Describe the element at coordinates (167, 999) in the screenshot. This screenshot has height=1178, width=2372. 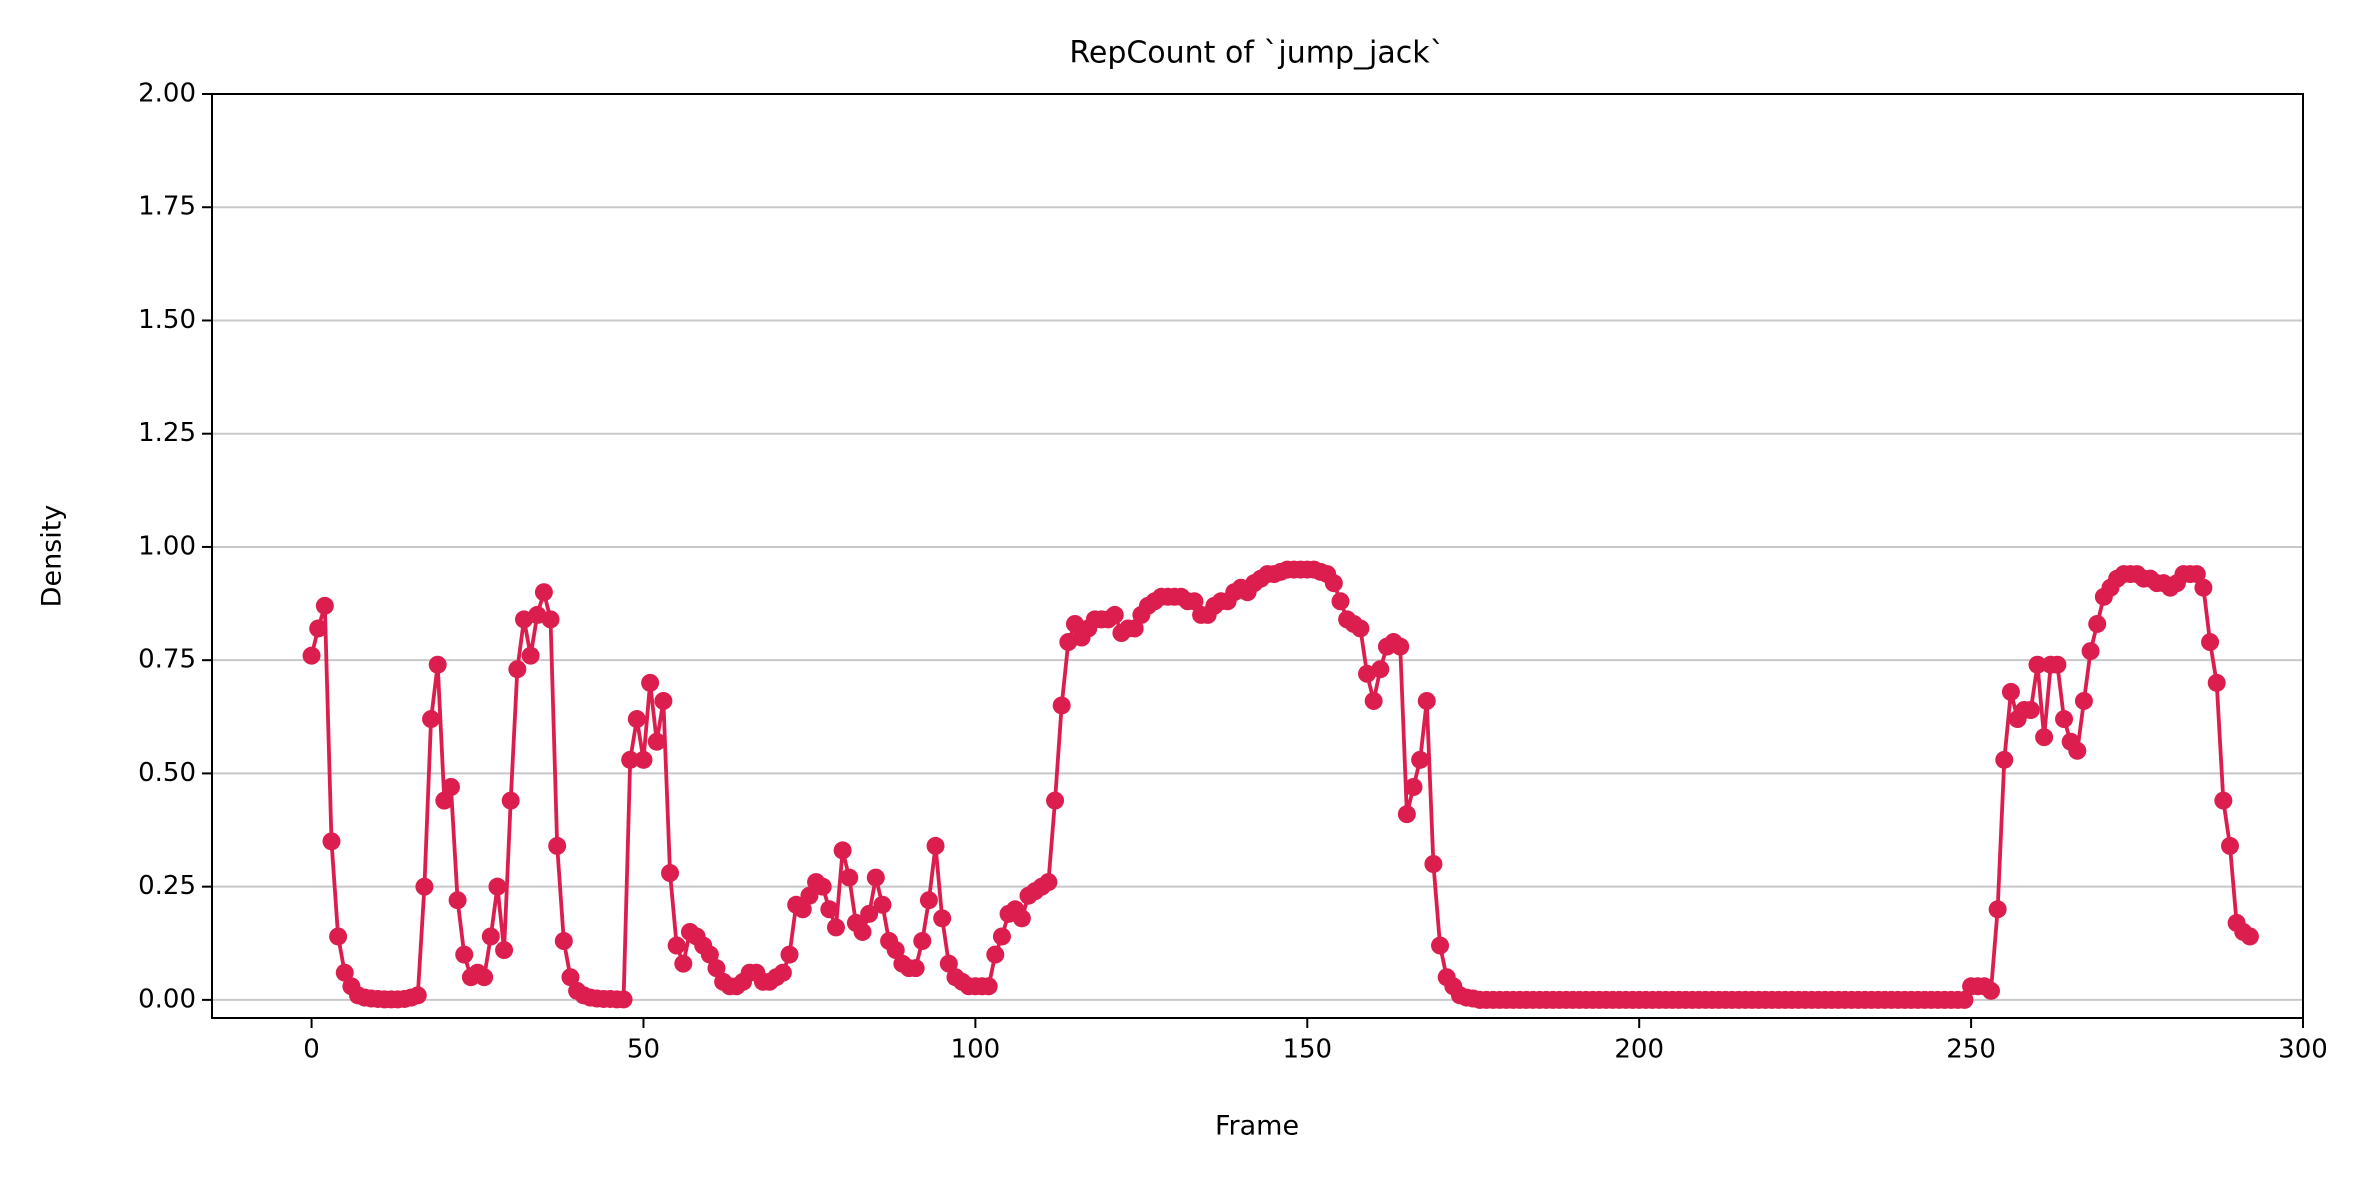
I see `y-tick-label: 0.00` at that location.